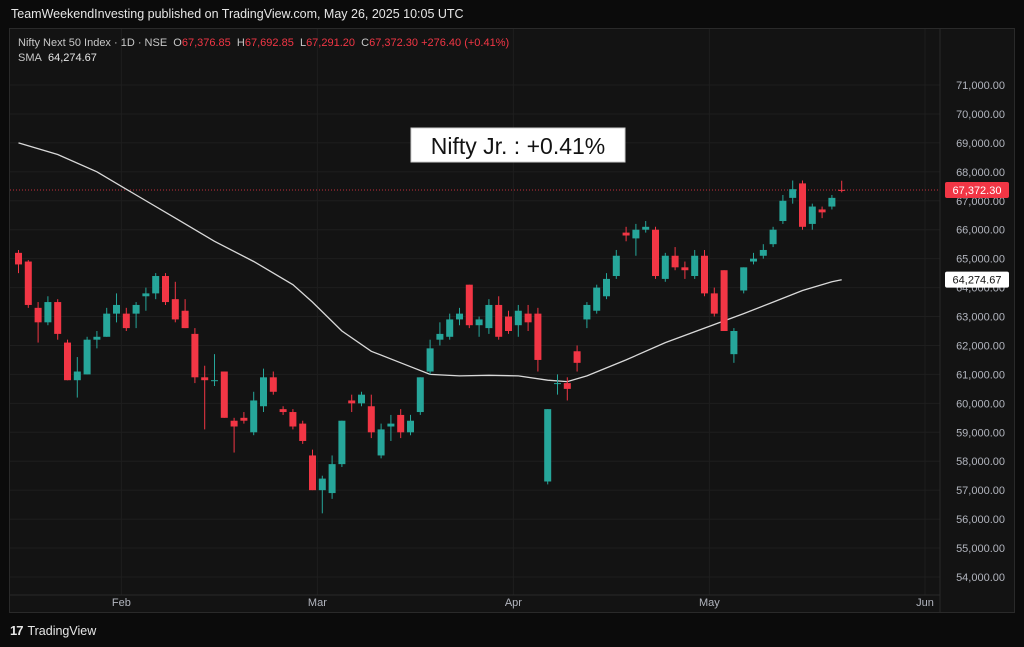 This screenshot has width=1024, height=647. I want to click on x-tick-label: May, so click(709, 603).